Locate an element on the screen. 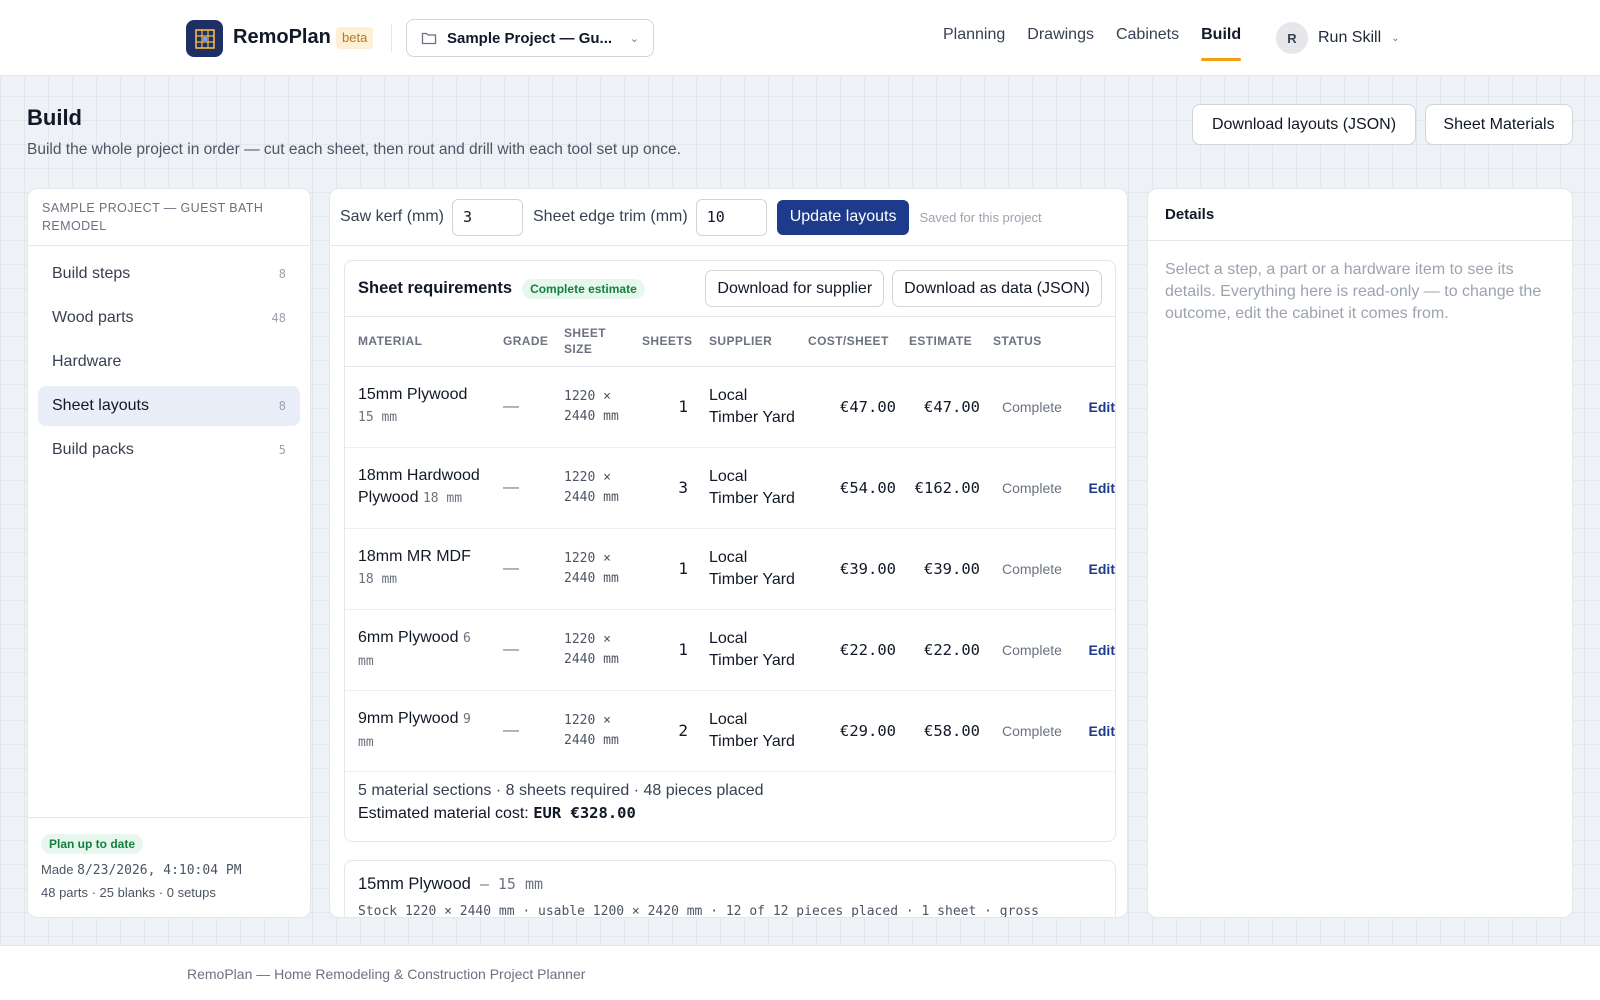 This screenshot has height=1000, width=1600. app-name: RemoPlan is located at coordinates (282, 37).